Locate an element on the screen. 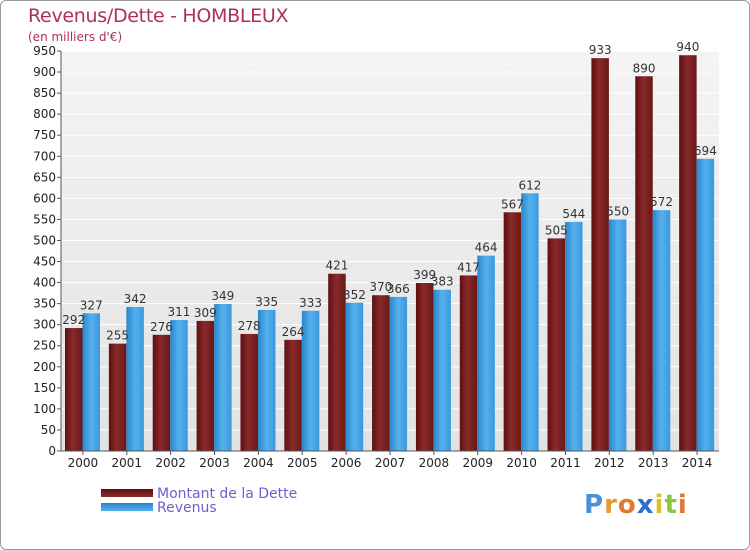  data-label-dette: 278 is located at coordinates (249, 326).